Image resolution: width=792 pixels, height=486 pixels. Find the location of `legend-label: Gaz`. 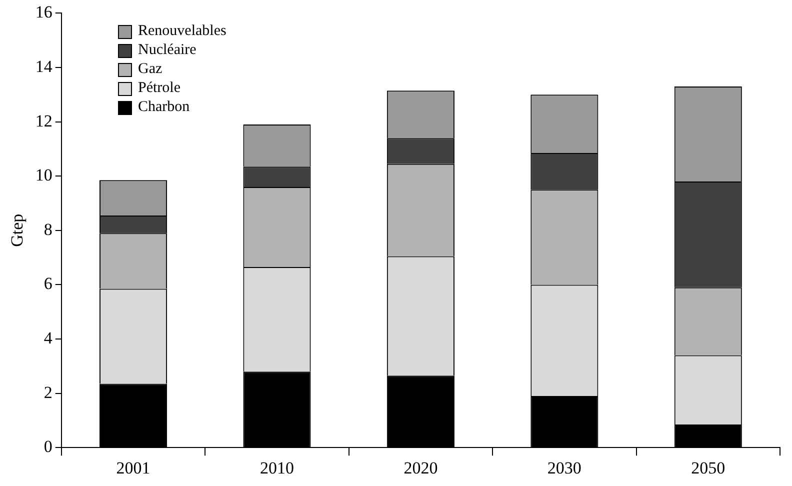

legend-label: Gaz is located at coordinates (150, 69).